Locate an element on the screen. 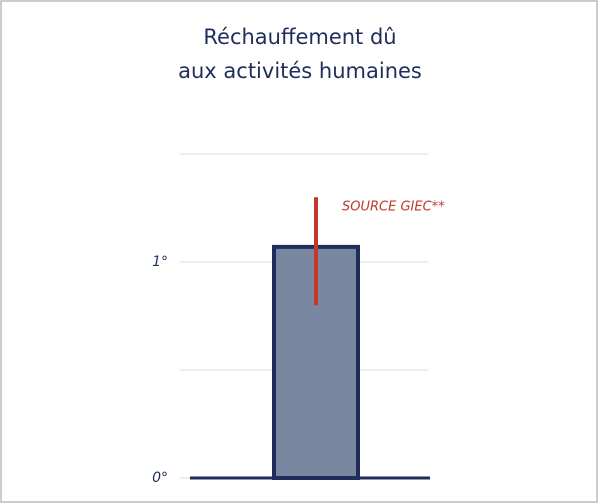 The width and height of the screenshot is (598, 503). bar is located at coordinates (316, 362).